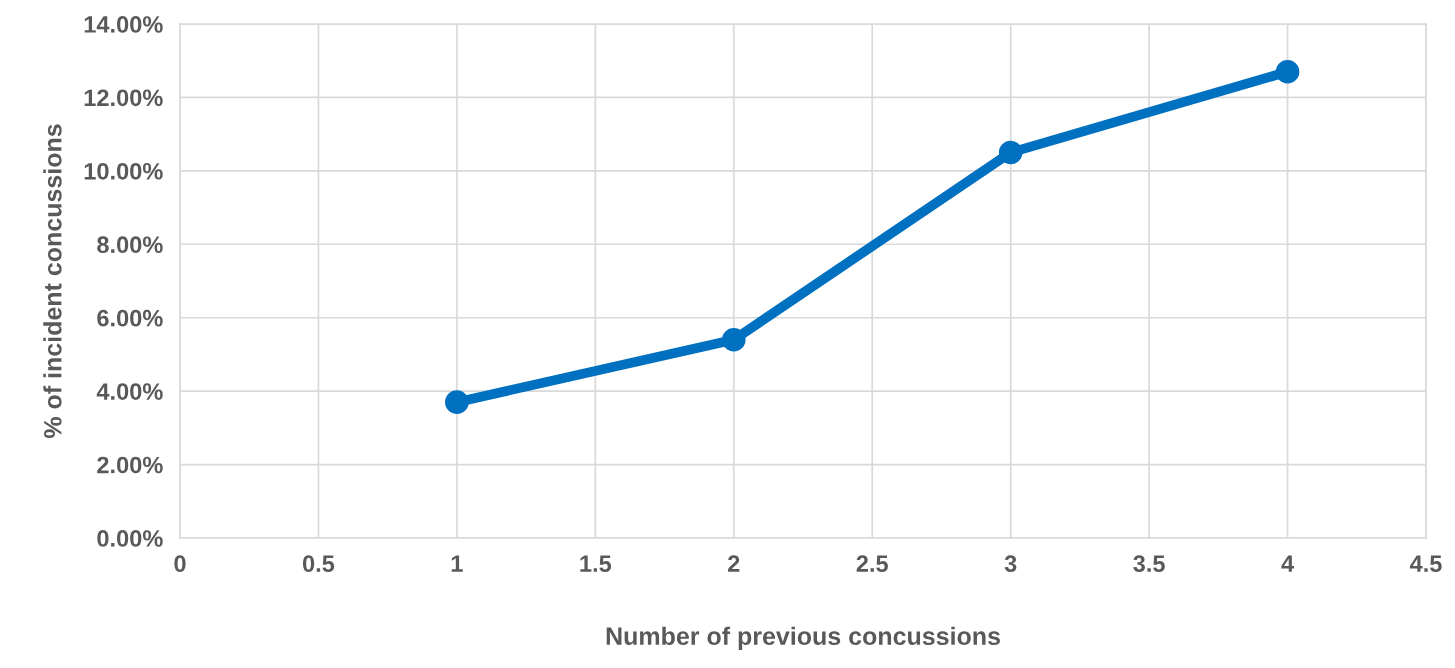  What do you see at coordinates (596, 564) in the screenshot?
I see `x-tick-label: 1.5` at bounding box center [596, 564].